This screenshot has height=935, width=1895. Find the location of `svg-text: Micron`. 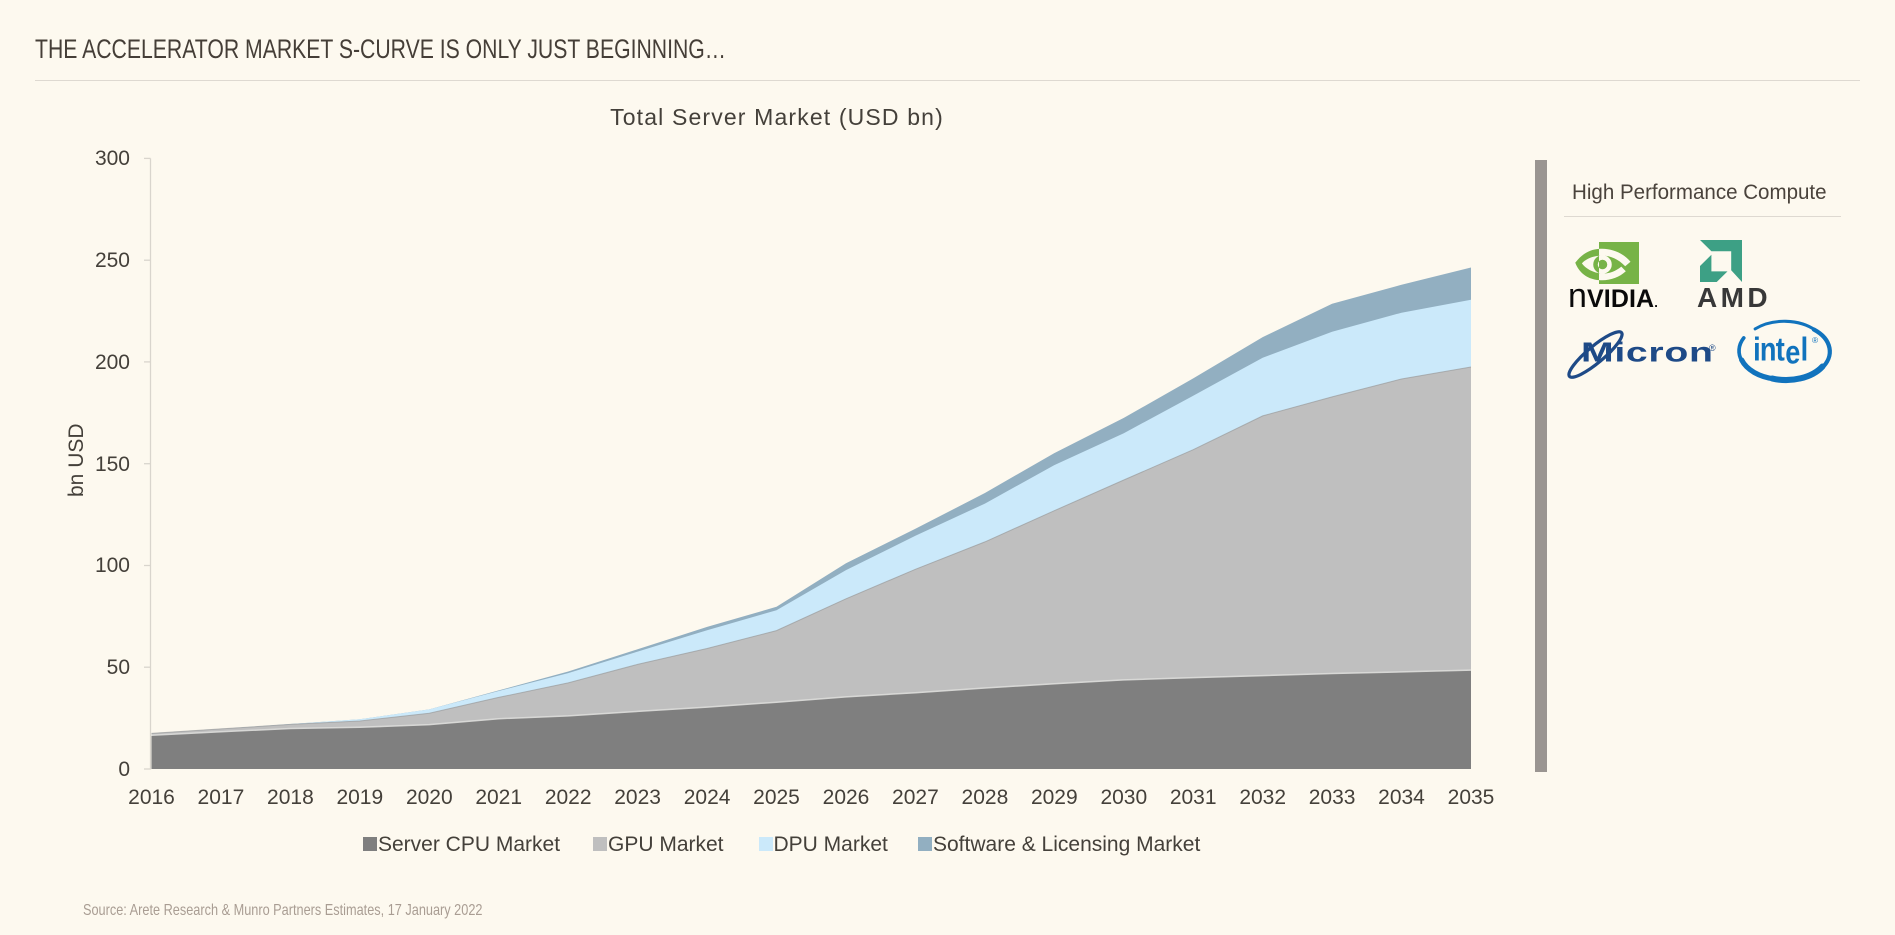

svg-text: Micron is located at coordinates (1647, 352).